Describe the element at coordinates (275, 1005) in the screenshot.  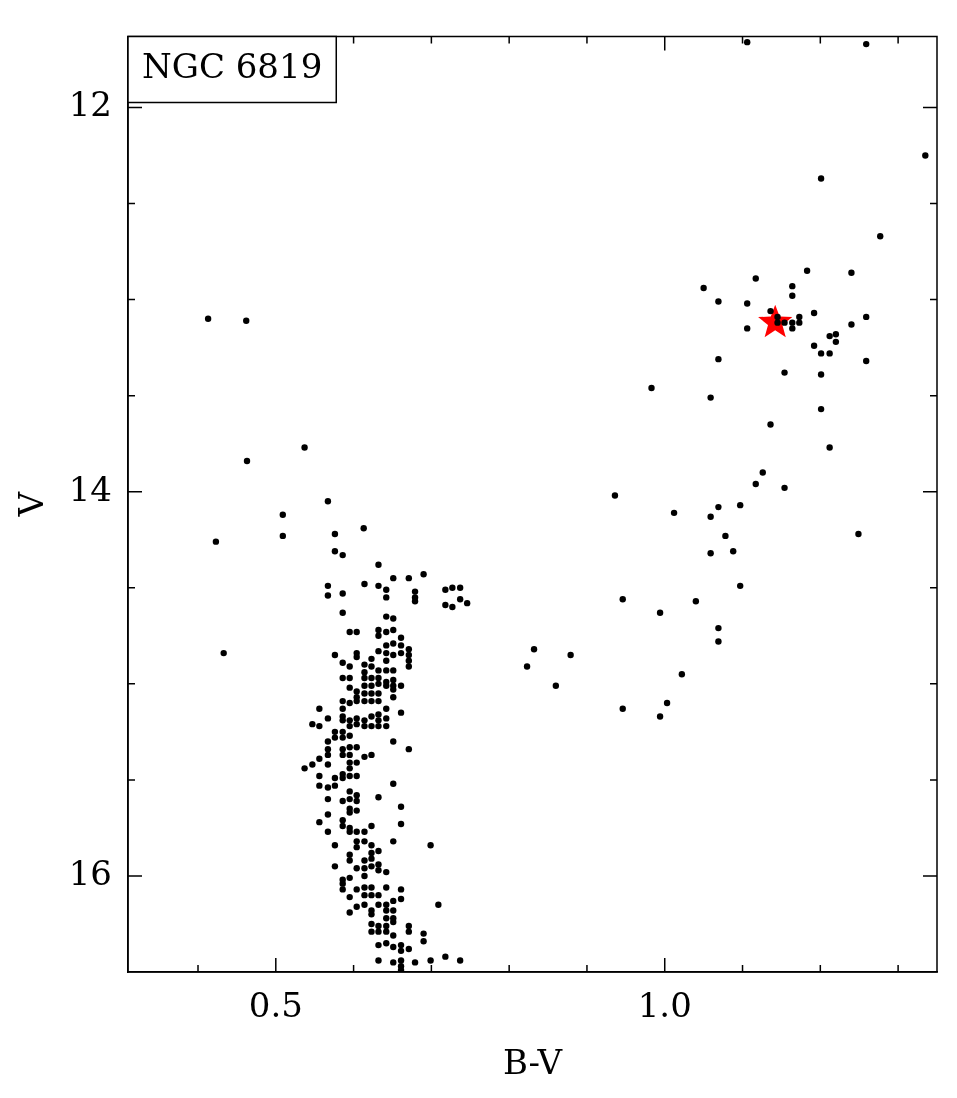
I see `x-tick-label: 0.5` at that location.